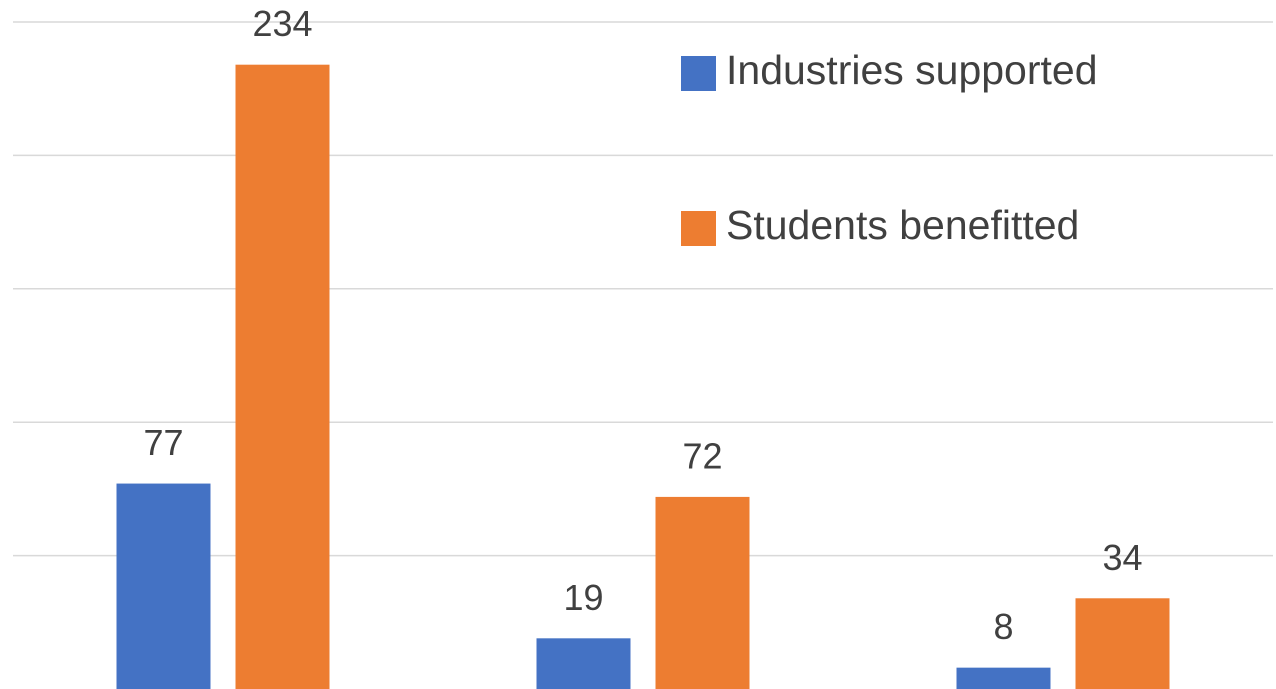 The width and height of the screenshot is (1276, 689). Describe the element at coordinates (163, 442) in the screenshot. I see `data-label: 77` at that location.